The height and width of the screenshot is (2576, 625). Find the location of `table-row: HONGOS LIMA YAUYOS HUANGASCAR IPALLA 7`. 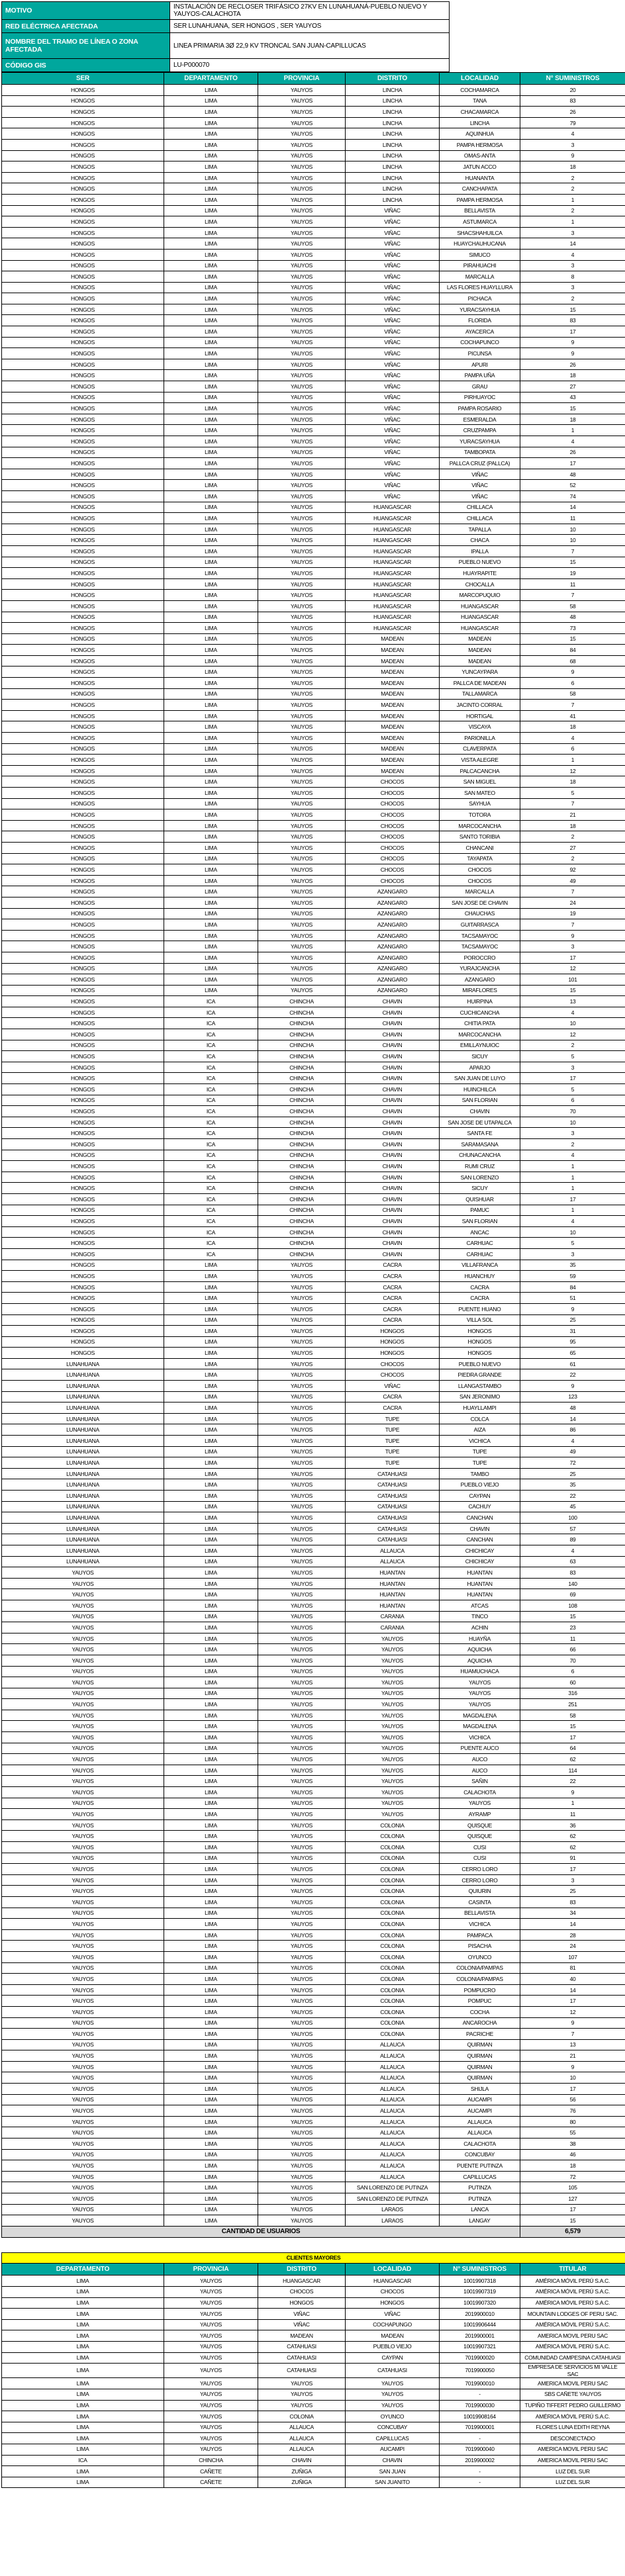

table-row: HONGOS LIMA YAUYOS HUANGASCAR IPALLA 7 is located at coordinates (313, 551).